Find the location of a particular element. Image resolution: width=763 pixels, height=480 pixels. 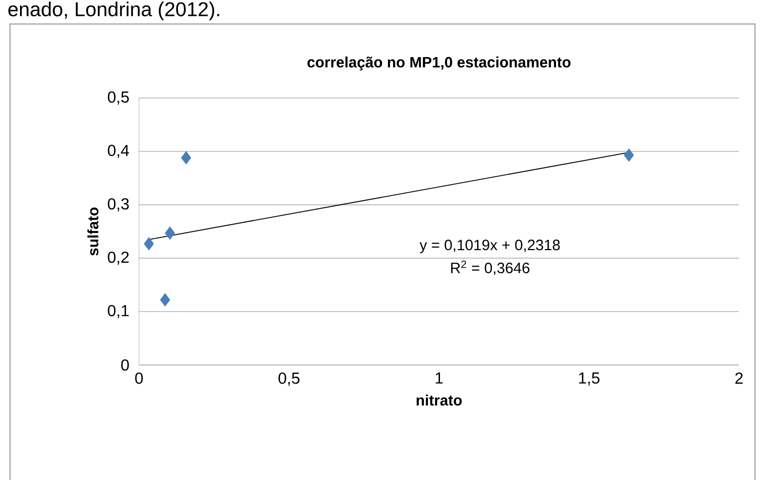

x-tick-label: 0 is located at coordinates (139, 378).